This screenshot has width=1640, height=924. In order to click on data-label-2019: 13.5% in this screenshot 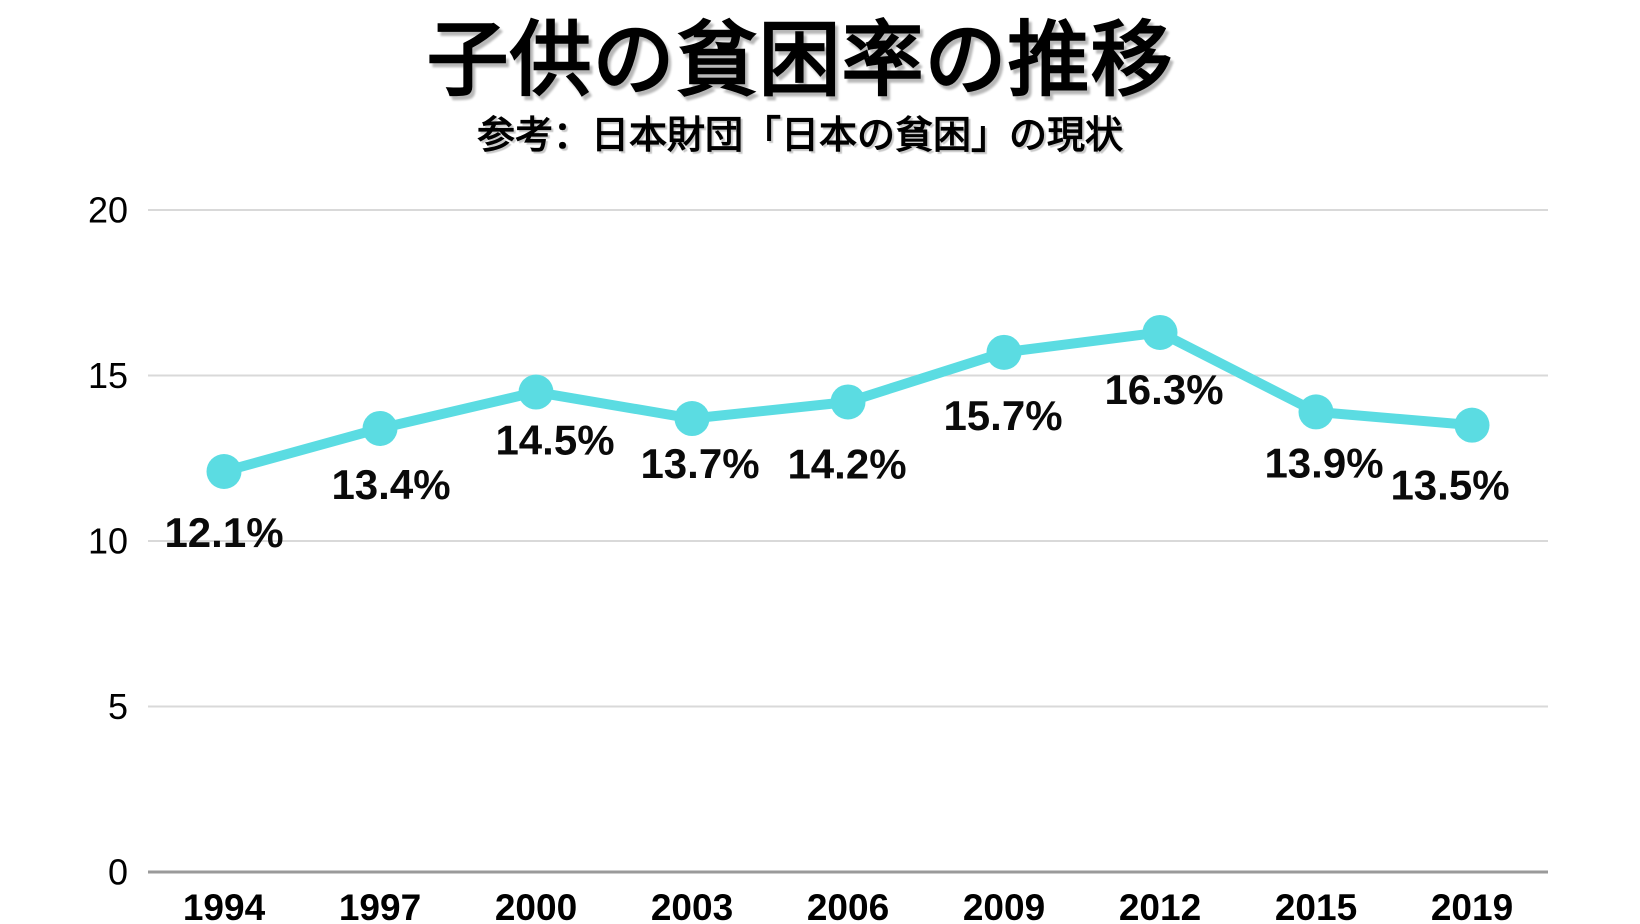, I will do `click(1449, 485)`.